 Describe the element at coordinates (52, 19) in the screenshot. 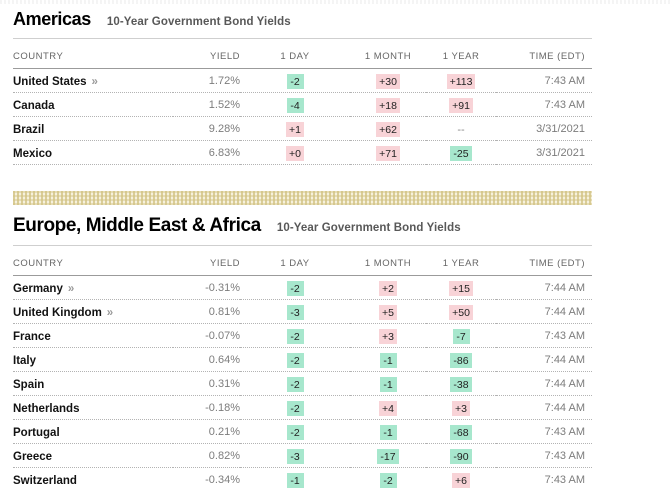

I see `section-title: Americas` at that location.